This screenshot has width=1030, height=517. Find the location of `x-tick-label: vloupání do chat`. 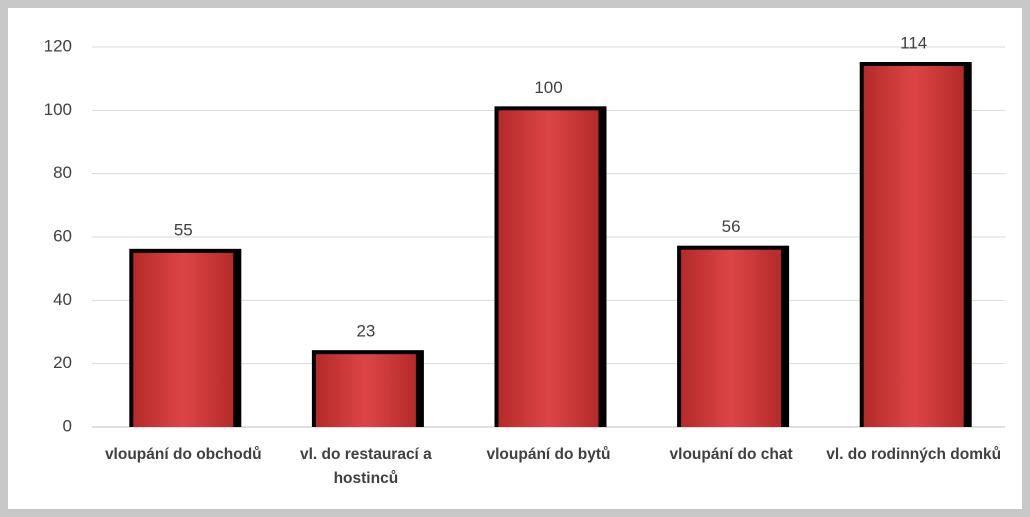

x-tick-label: vloupání do chat is located at coordinates (731, 454).